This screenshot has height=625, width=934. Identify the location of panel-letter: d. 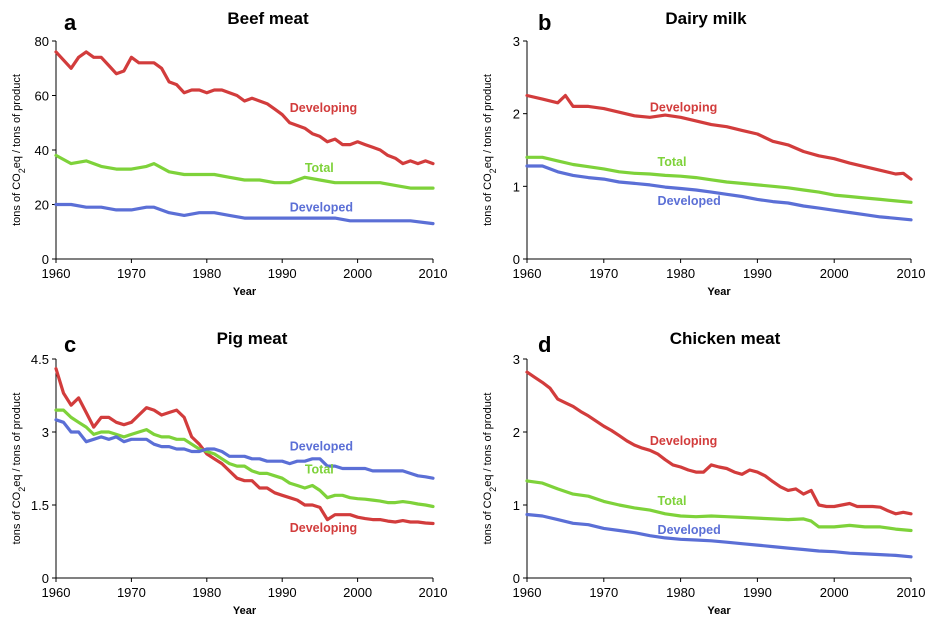
(544, 344).